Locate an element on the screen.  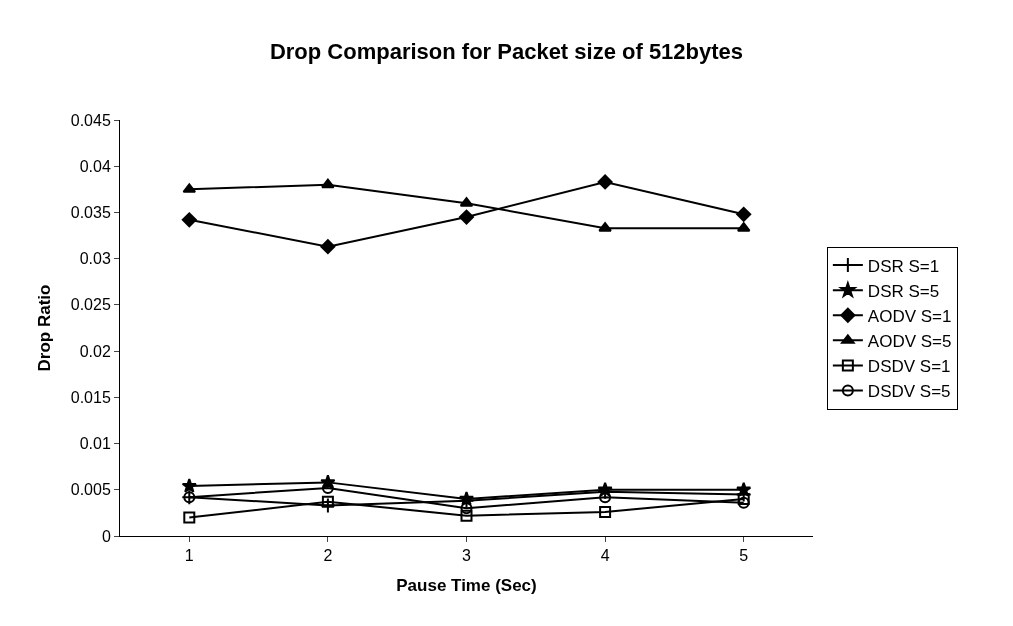
y-tick-label: 0.045 is located at coordinates (90, 120).